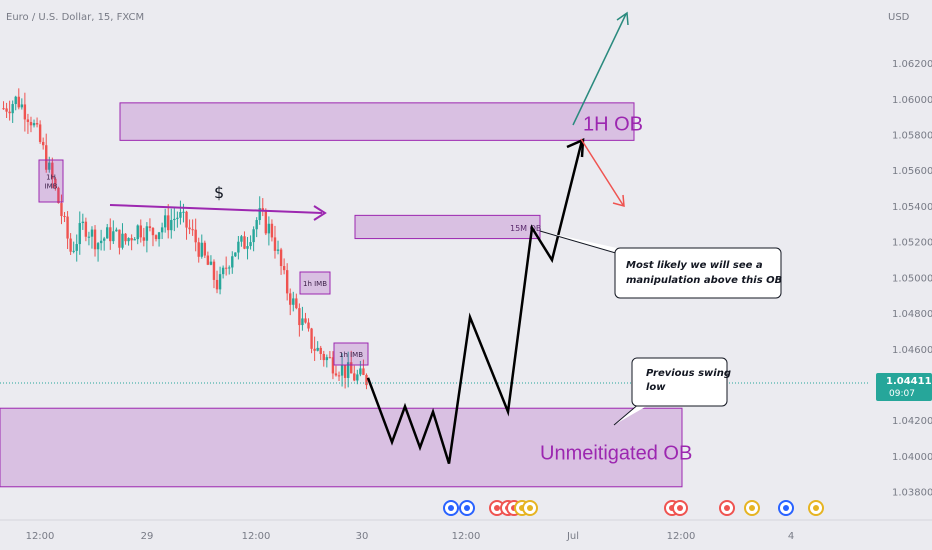 Image resolution: width=932 pixels, height=550 pixels. What do you see at coordinates (147, 536) in the screenshot?
I see `time-tick-label: 29` at bounding box center [147, 536].